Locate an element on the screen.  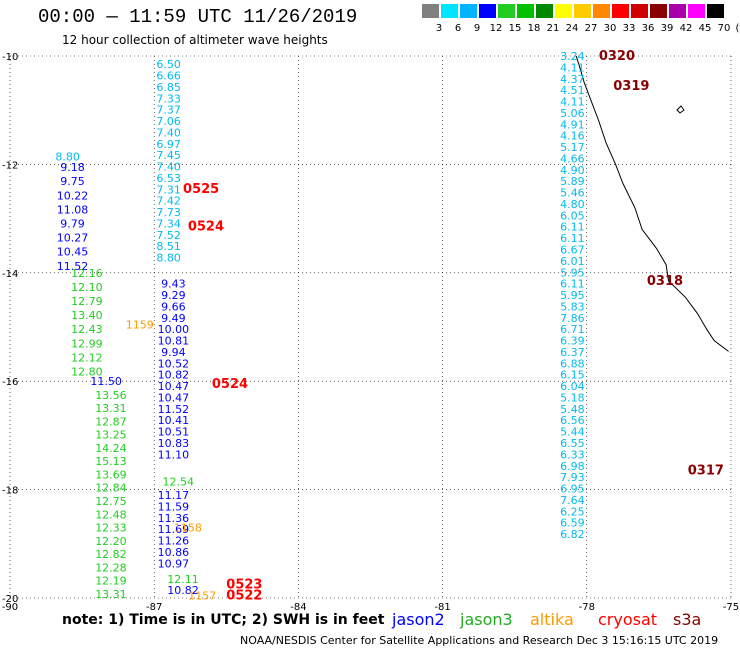
coastline is located at coordinates (652, 203).